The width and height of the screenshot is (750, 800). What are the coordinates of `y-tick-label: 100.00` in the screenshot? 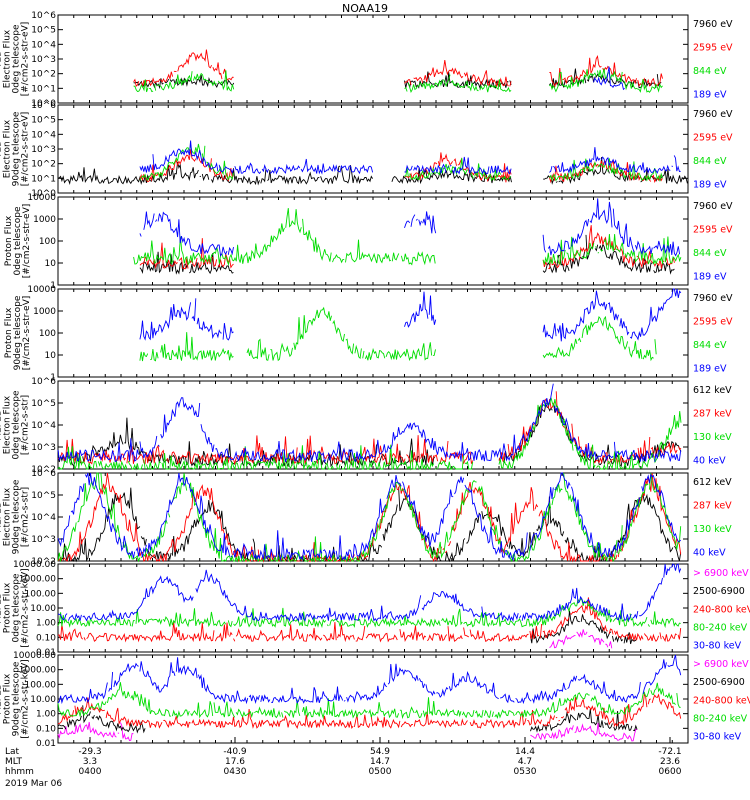 It's located at (41, 685).